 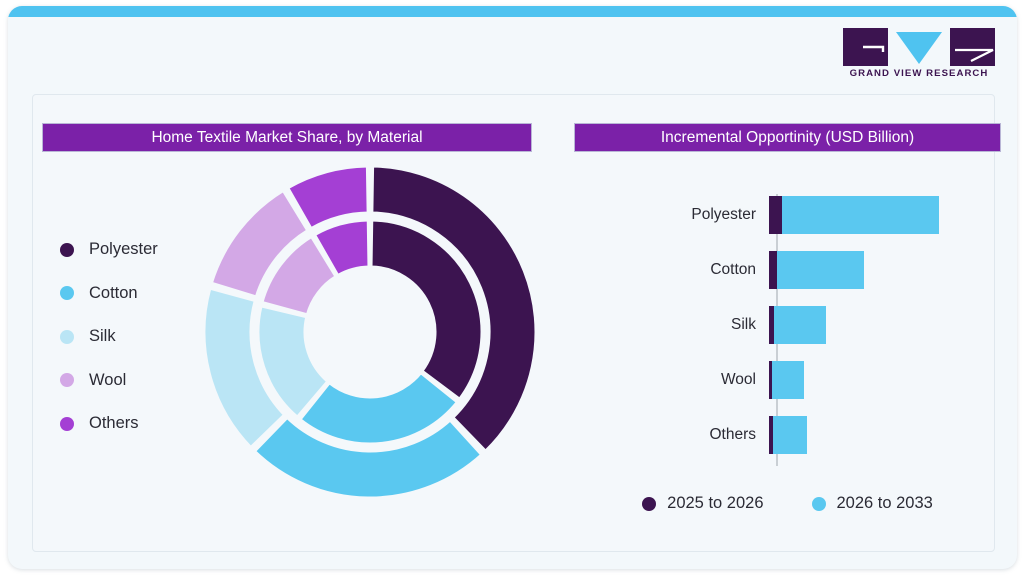 I want to click on legend-item-label: Others, so click(x=114, y=423).